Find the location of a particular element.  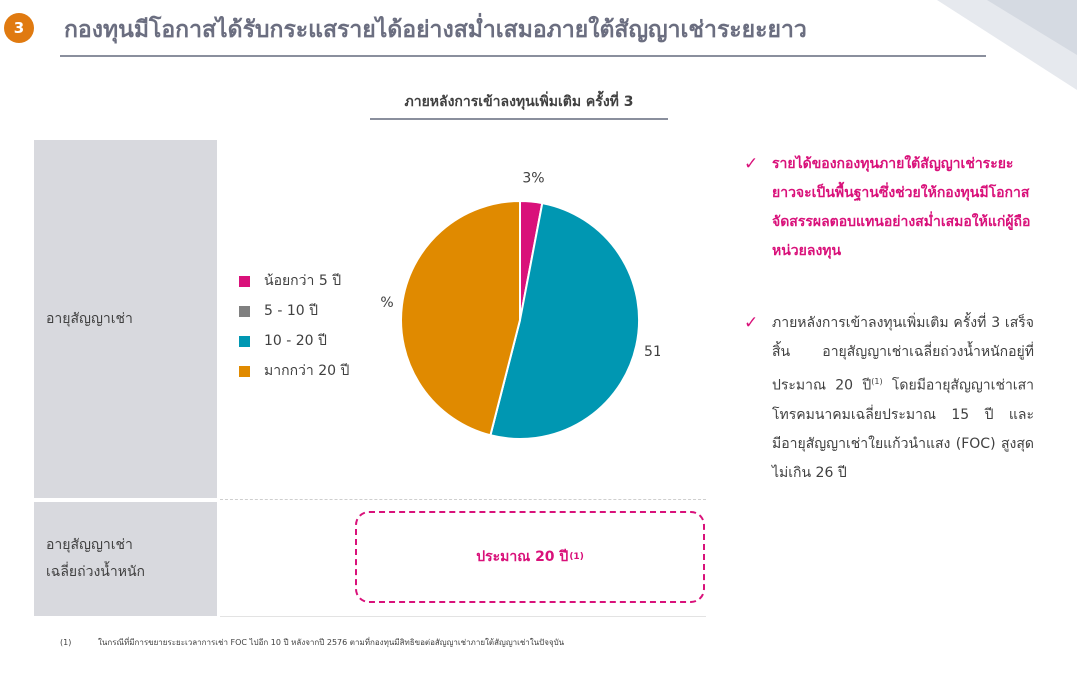

weighted-label-line1: อายุสัญญาเช่า is located at coordinates (89, 545).